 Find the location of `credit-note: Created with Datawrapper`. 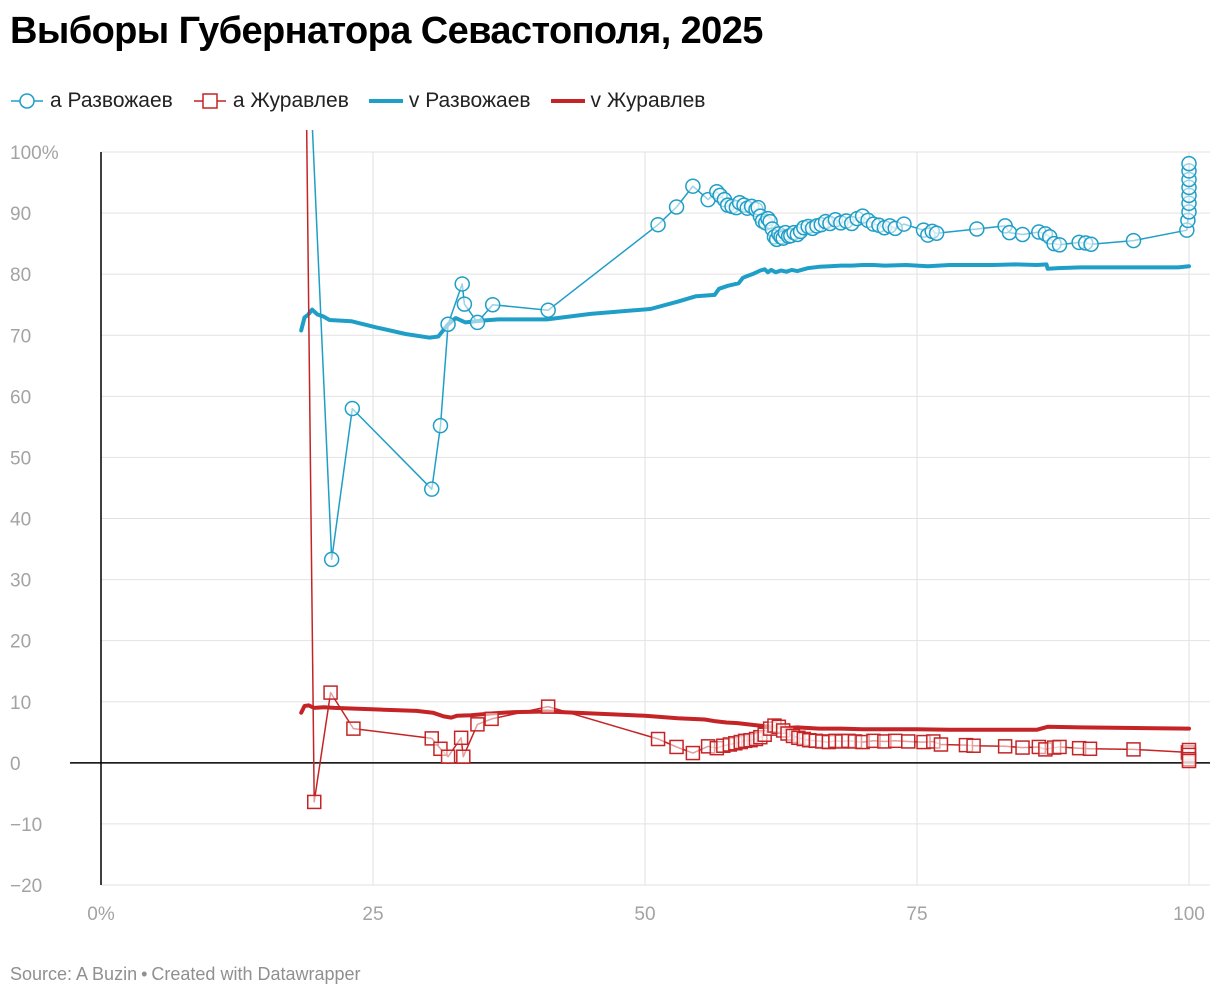

credit-note: Created with Datawrapper is located at coordinates (256, 974).